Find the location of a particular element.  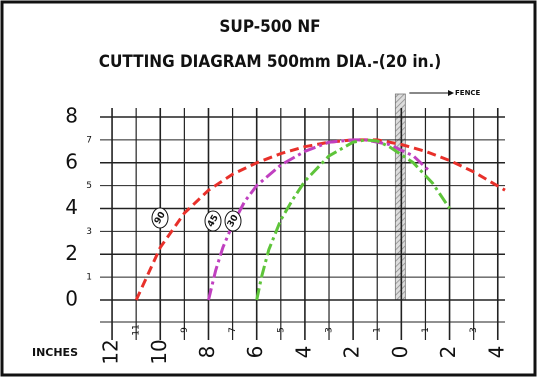

x-tick-label: 7 is located at coordinates (233, 330).